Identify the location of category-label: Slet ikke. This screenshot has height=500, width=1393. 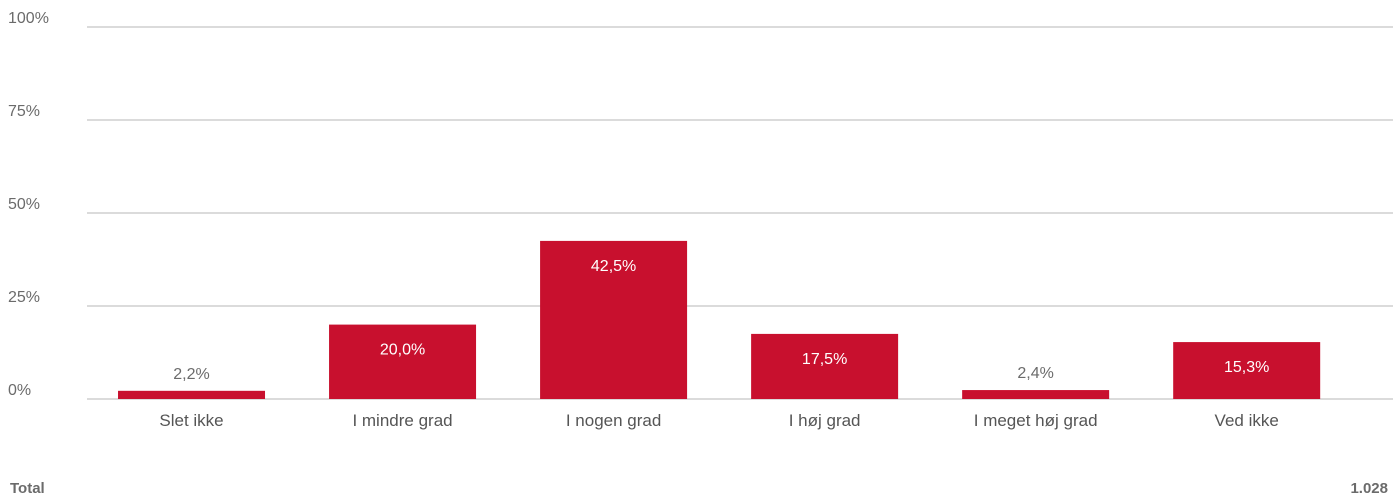
(191, 420).